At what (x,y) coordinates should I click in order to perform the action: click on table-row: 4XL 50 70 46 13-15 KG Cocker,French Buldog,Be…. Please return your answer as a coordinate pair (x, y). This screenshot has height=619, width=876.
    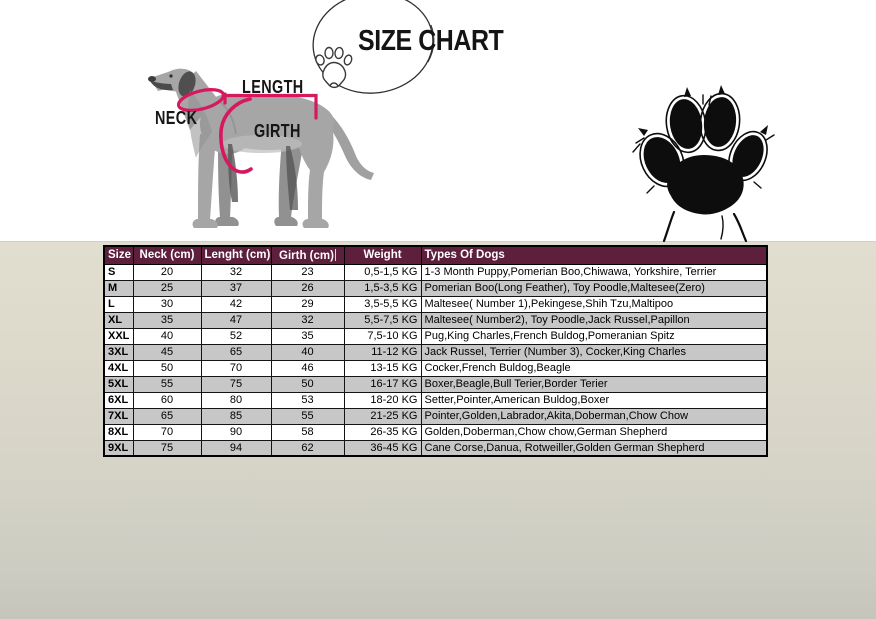
    Looking at the image, I should click on (435, 368).